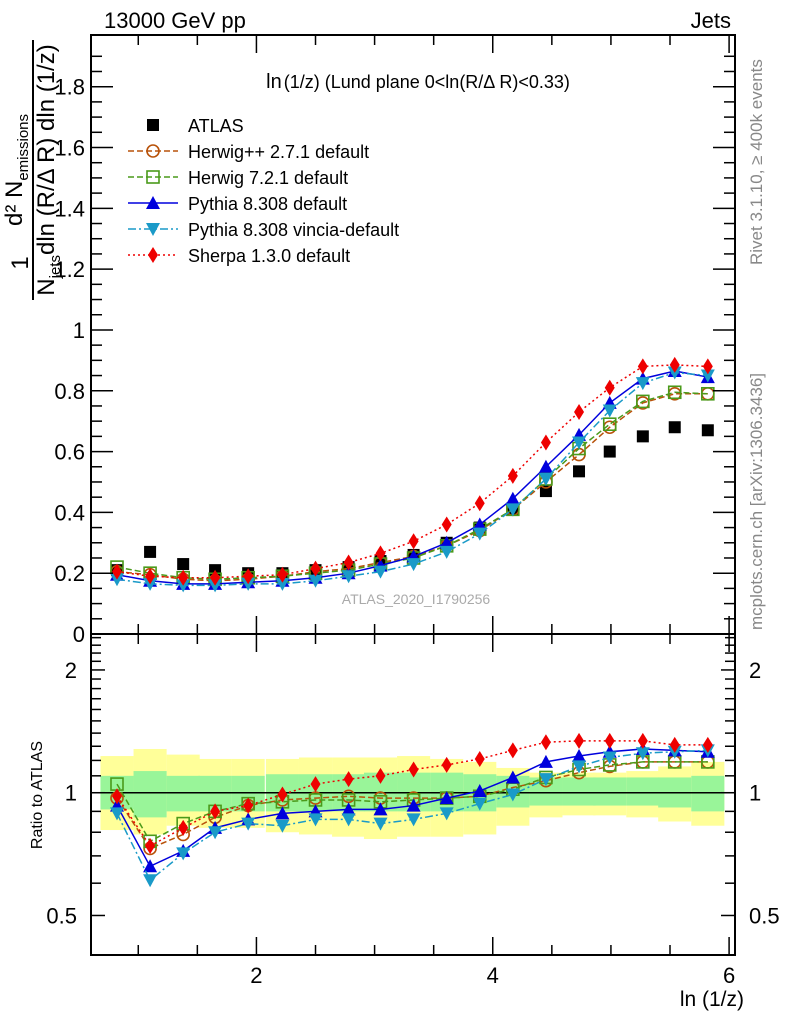 The height and width of the screenshot is (1024, 786). What do you see at coordinates (69, 87) in the screenshot?
I see `y-tick-label: 1.8` at bounding box center [69, 87].